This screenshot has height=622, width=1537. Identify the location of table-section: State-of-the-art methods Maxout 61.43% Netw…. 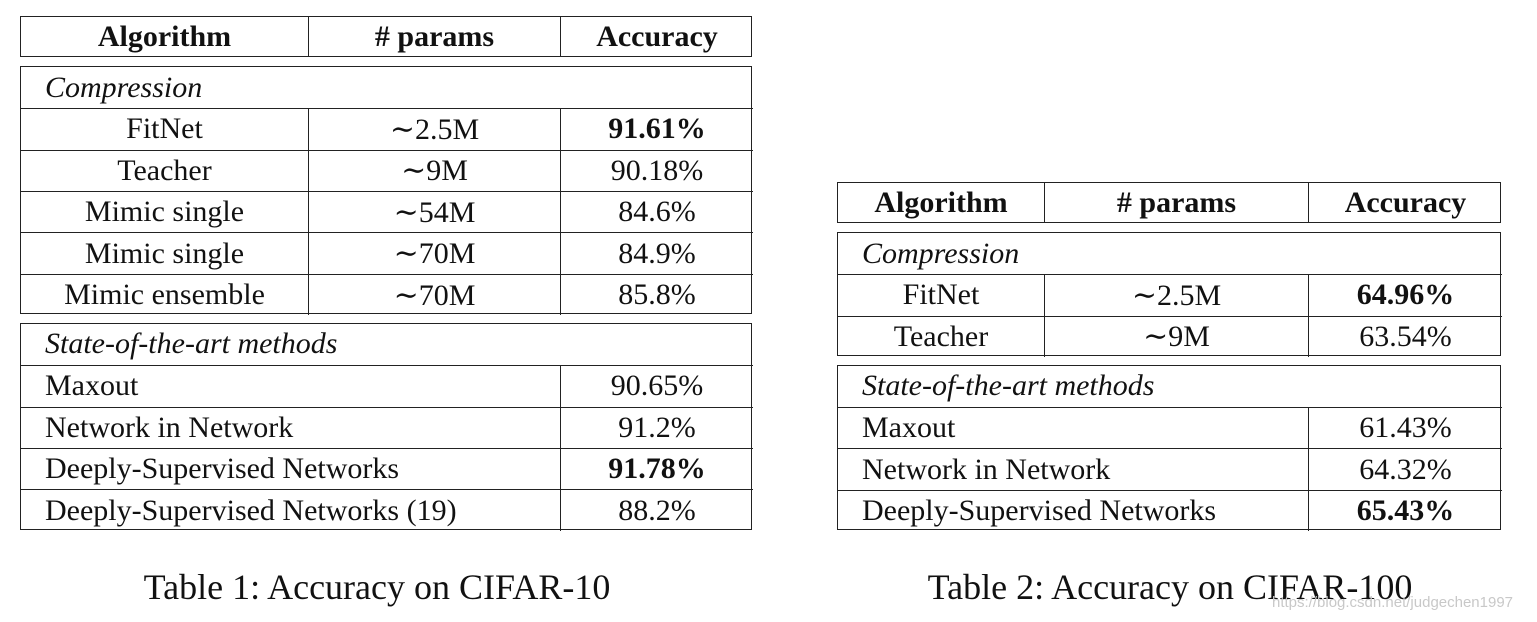
(1169, 448).